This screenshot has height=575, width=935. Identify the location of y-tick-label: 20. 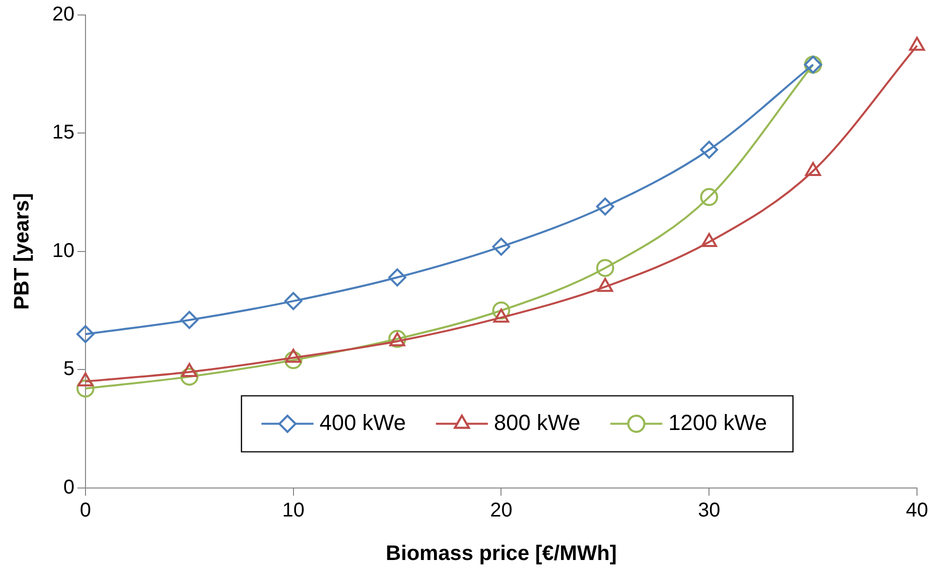
(63, 15).